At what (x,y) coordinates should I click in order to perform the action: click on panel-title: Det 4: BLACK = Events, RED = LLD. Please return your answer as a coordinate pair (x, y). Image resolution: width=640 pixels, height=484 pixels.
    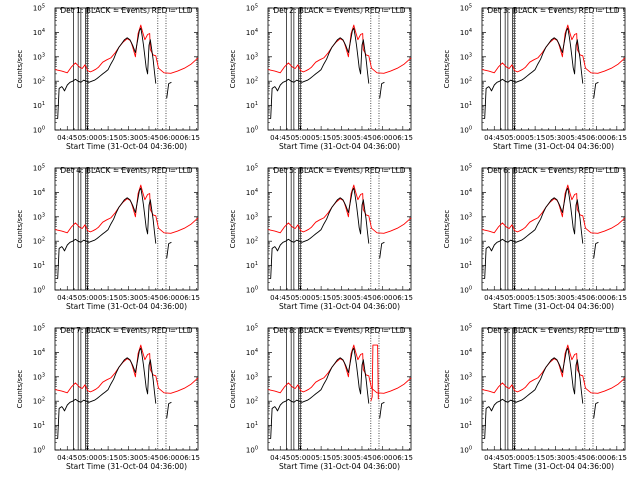
    Looking at the image, I should click on (126, 170).